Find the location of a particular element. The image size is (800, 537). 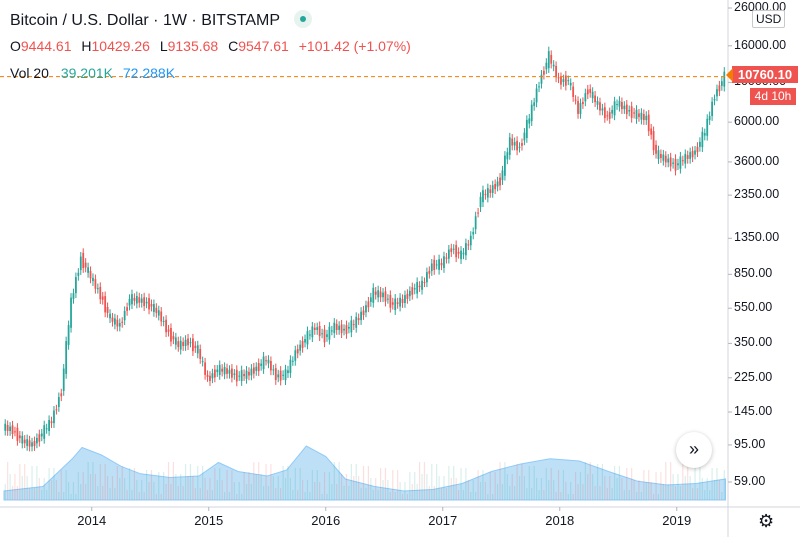

gear-icon: ⚙ is located at coordinates (766, 521).